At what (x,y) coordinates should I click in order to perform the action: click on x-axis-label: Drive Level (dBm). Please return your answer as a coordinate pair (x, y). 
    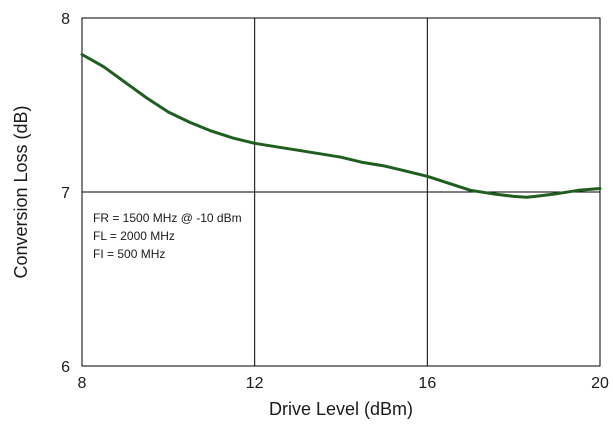
    Looking at the image, I should click on (341, 409).